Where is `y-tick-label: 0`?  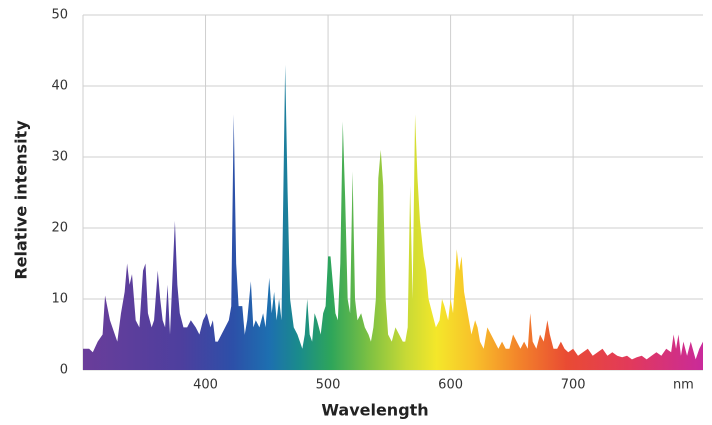 y-tick-label: 0 is located at coordinates (64, 370).